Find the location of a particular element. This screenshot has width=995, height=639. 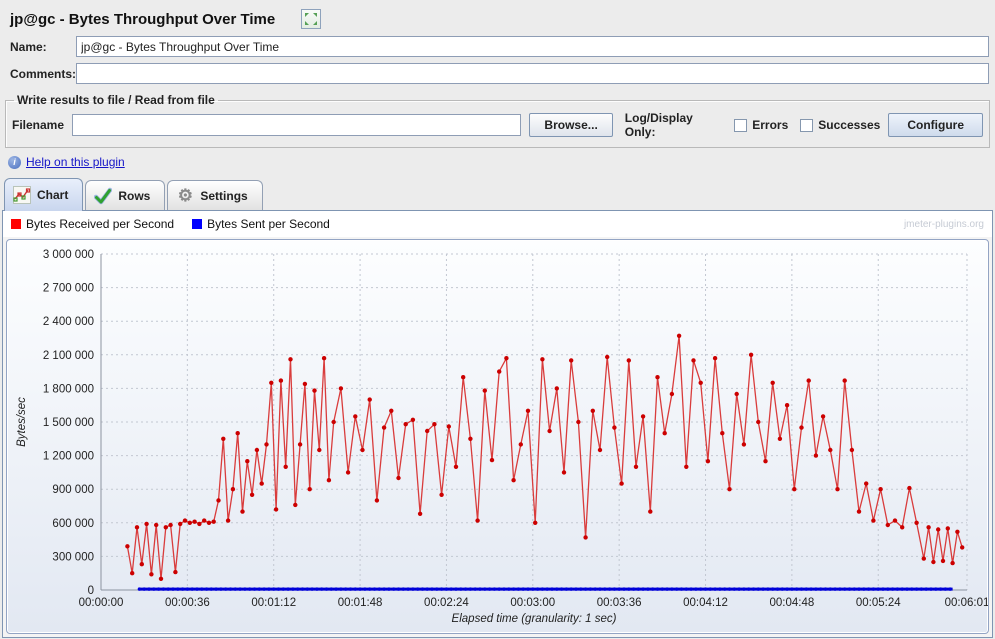

log-display-label: Log/Display Only: is located at coordinates (658, 125).